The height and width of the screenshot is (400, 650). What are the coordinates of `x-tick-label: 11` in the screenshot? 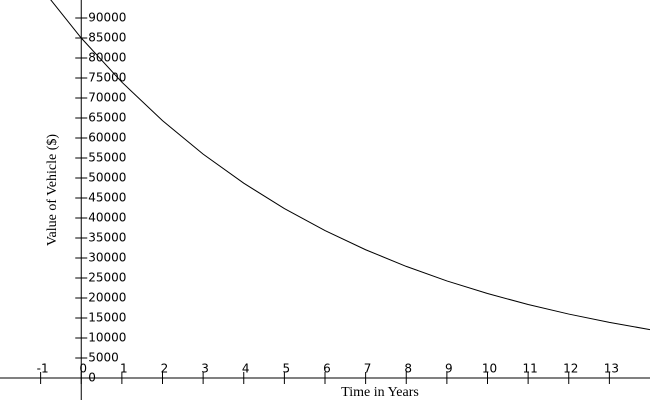 It's located at (529, 369).